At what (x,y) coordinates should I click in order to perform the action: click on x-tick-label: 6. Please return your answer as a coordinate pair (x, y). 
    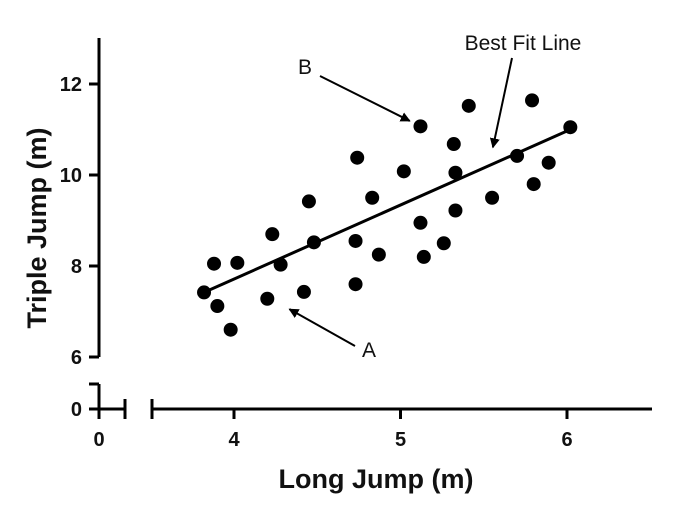
    Looking at the image, I should click on (566, 440).